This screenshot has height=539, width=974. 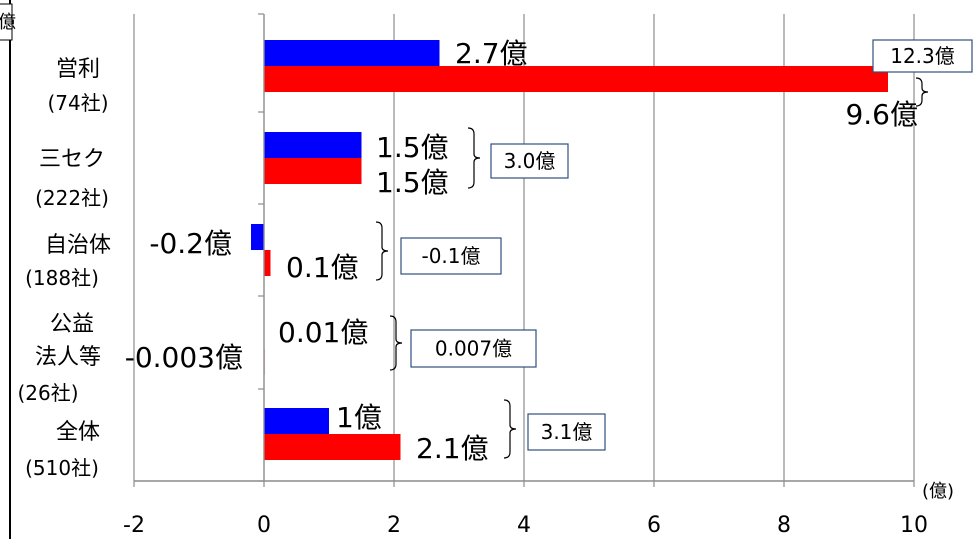 I want to click on total-label: -0.1億, so click(x=450, y=256).